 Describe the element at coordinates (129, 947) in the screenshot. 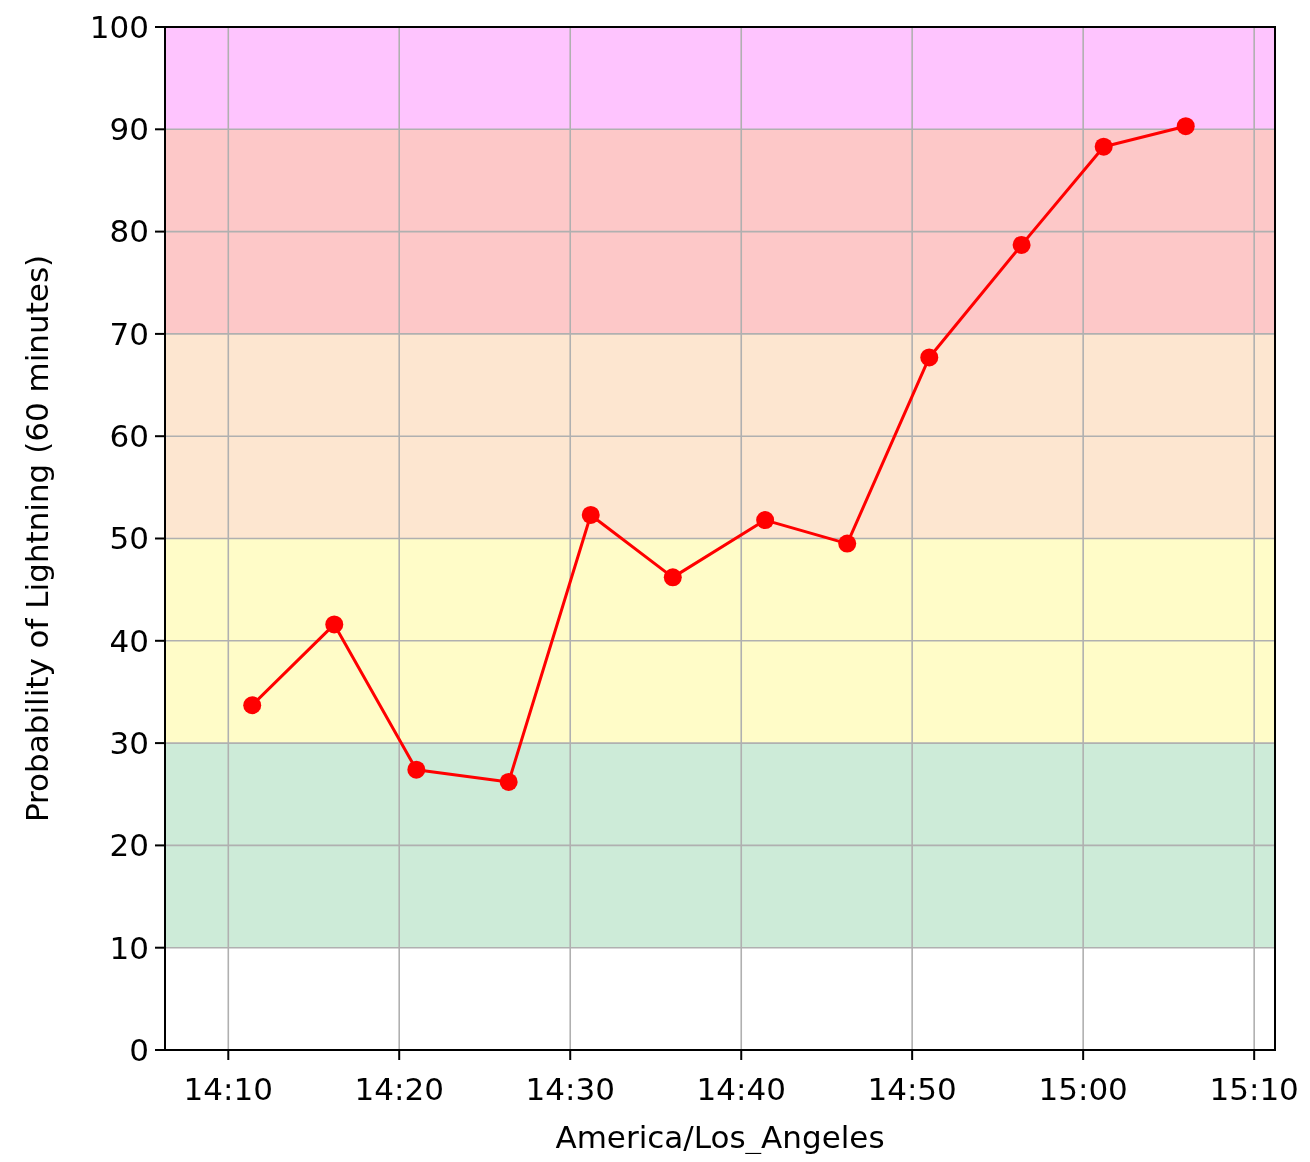

I see `y-tick-label: 10` at that location.